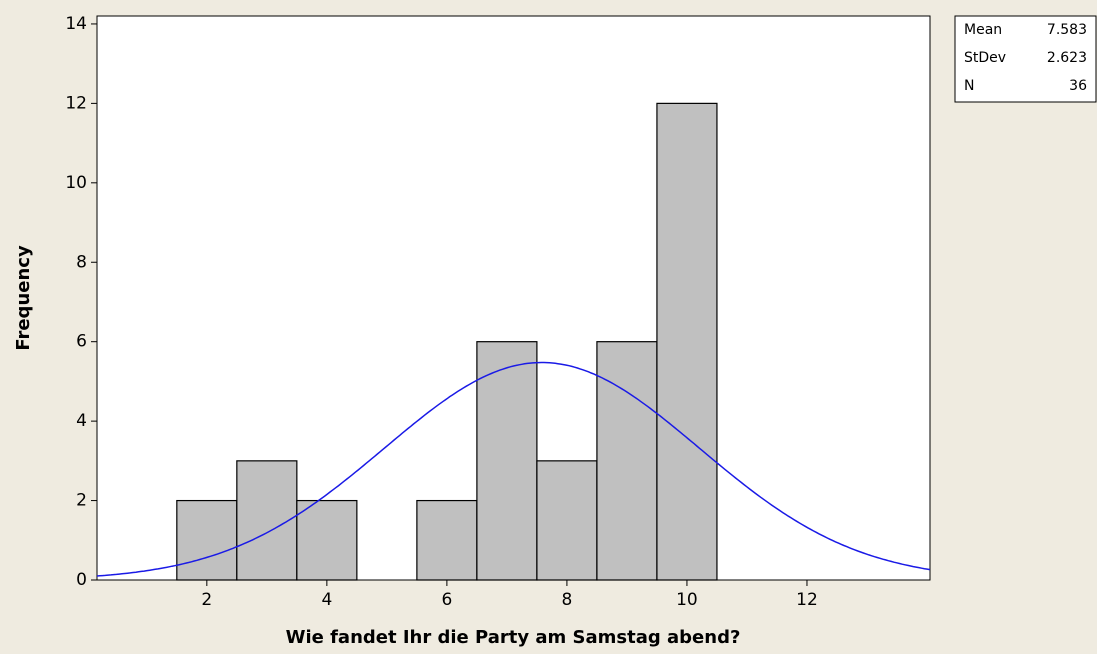 The height and width of the screenshot is (654, 1097). Describe the element at coordinates (983, 30) in the screenshot. I see `stats-label: Mean` at that location.